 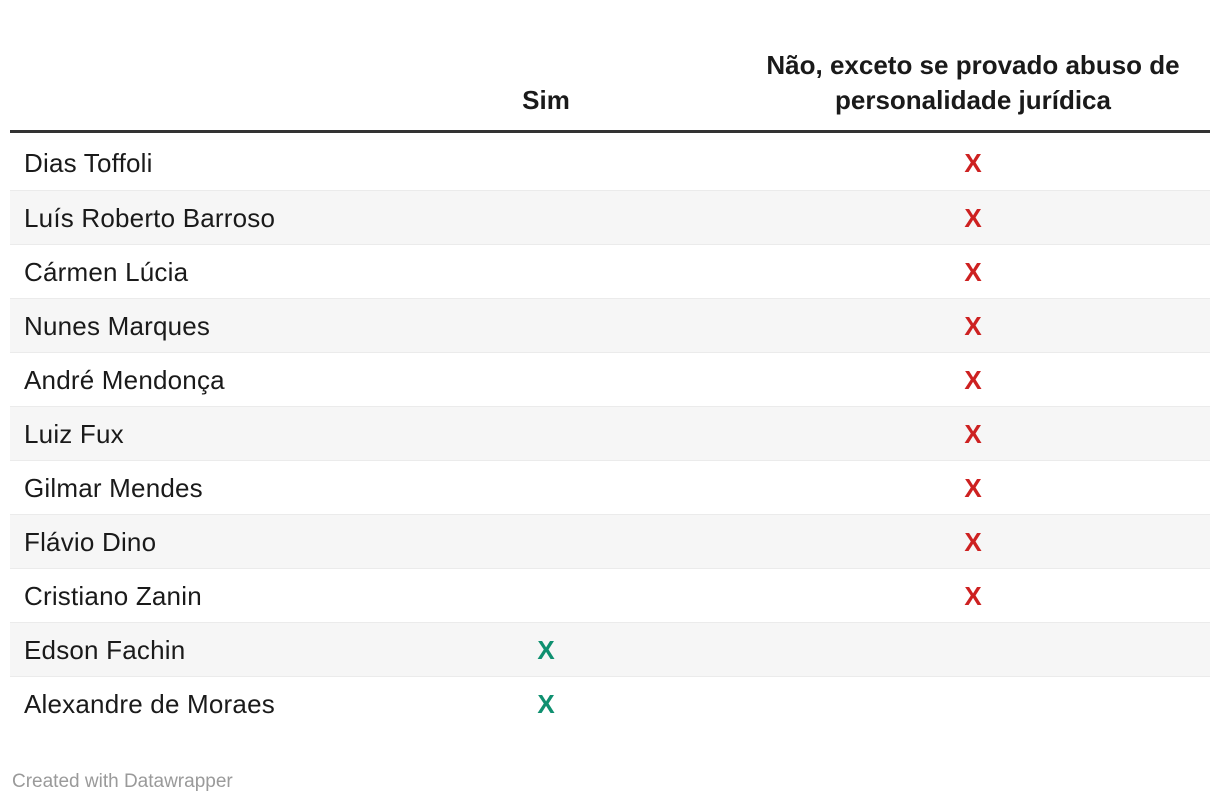 I want to click on justice-name: Dias Toffoli, so click(x=88, y=163).